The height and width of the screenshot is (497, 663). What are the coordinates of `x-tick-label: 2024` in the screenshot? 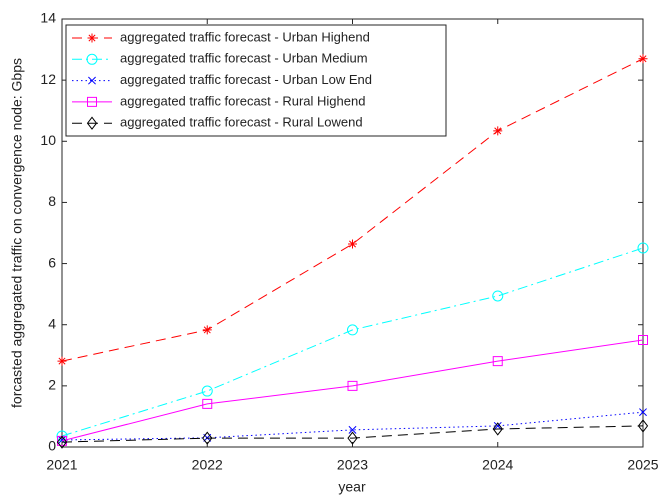 It's located at (497, 465).